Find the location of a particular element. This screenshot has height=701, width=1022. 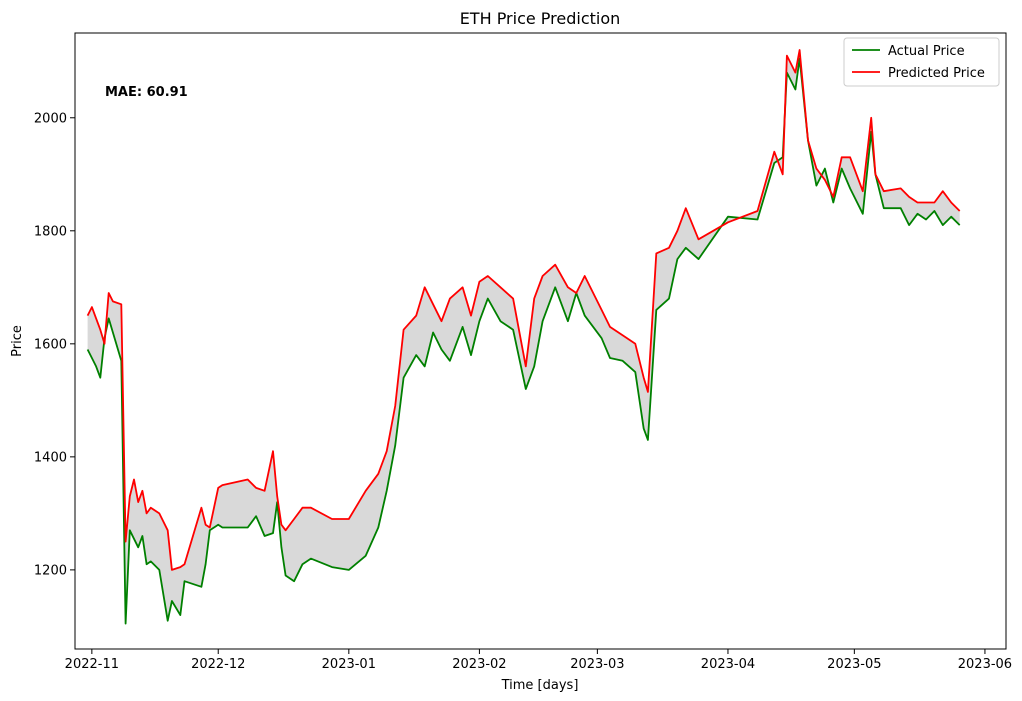

legend-predicted-label: Predicted Price is located at coordinates (936, 73).